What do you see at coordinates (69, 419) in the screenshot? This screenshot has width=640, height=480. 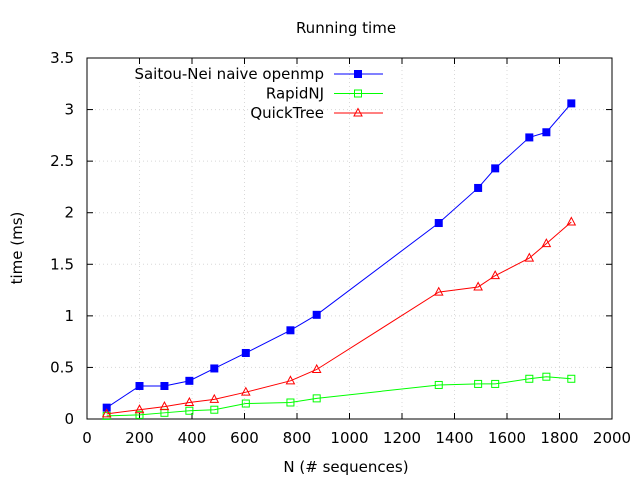 I see `y-tick-label: 0` at bounding box center [69, 419].